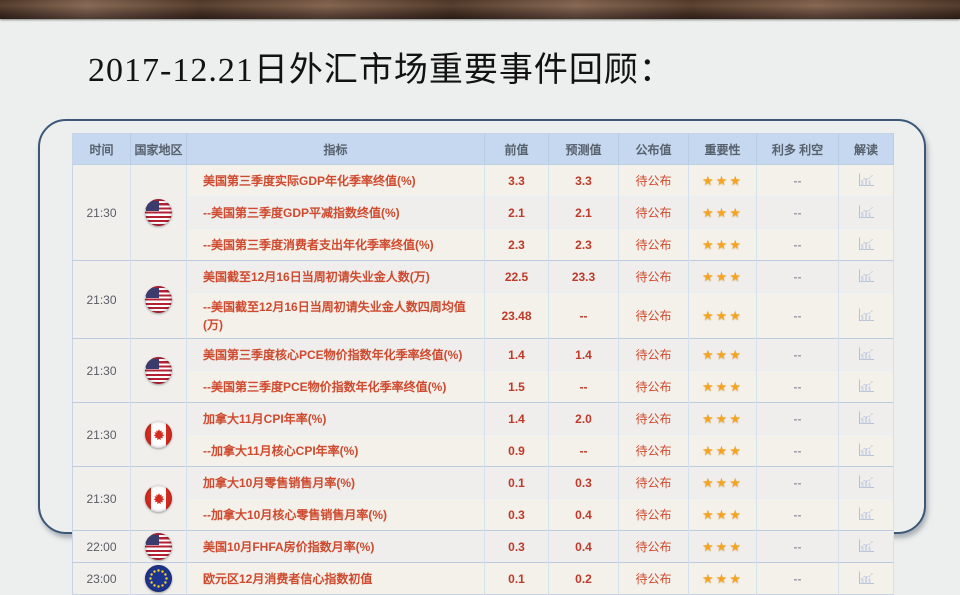  Describe the element at coordinates (483, 212) in the screenshot. I see `table-row: 21:30 美国第三季度实际GDP年化季率终值(%) 3.3 3.3 待公布 ★★★ --` at that location.